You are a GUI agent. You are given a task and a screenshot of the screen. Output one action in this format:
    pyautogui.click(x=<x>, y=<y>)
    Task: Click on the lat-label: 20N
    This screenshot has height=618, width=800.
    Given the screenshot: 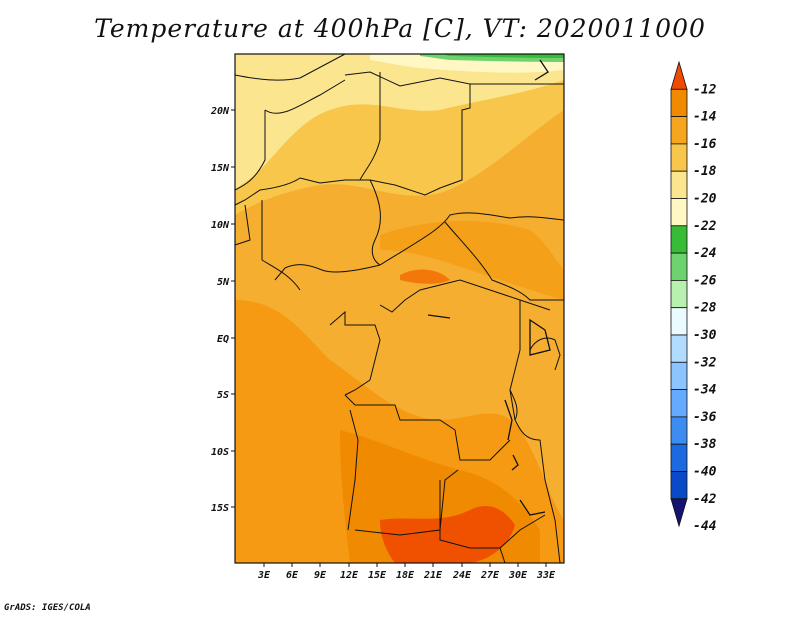 What is the action you would take?
    pyautogui.click(x=220, y=111)
    